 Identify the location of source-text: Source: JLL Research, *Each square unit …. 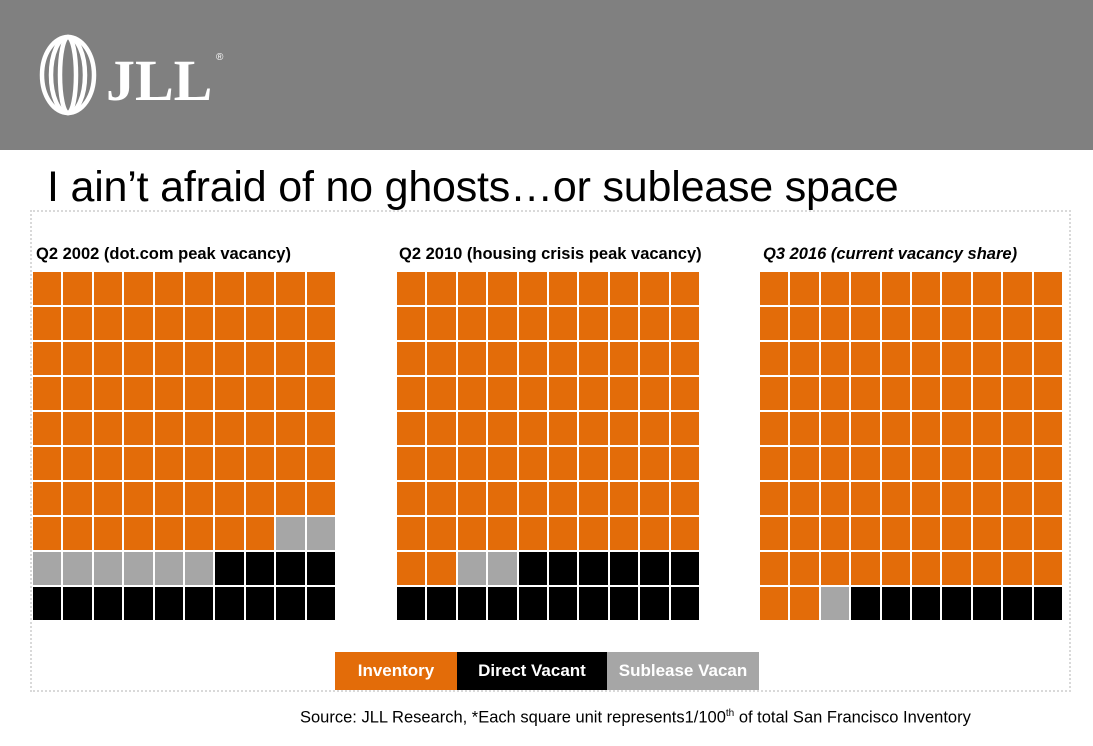
(513, 717).